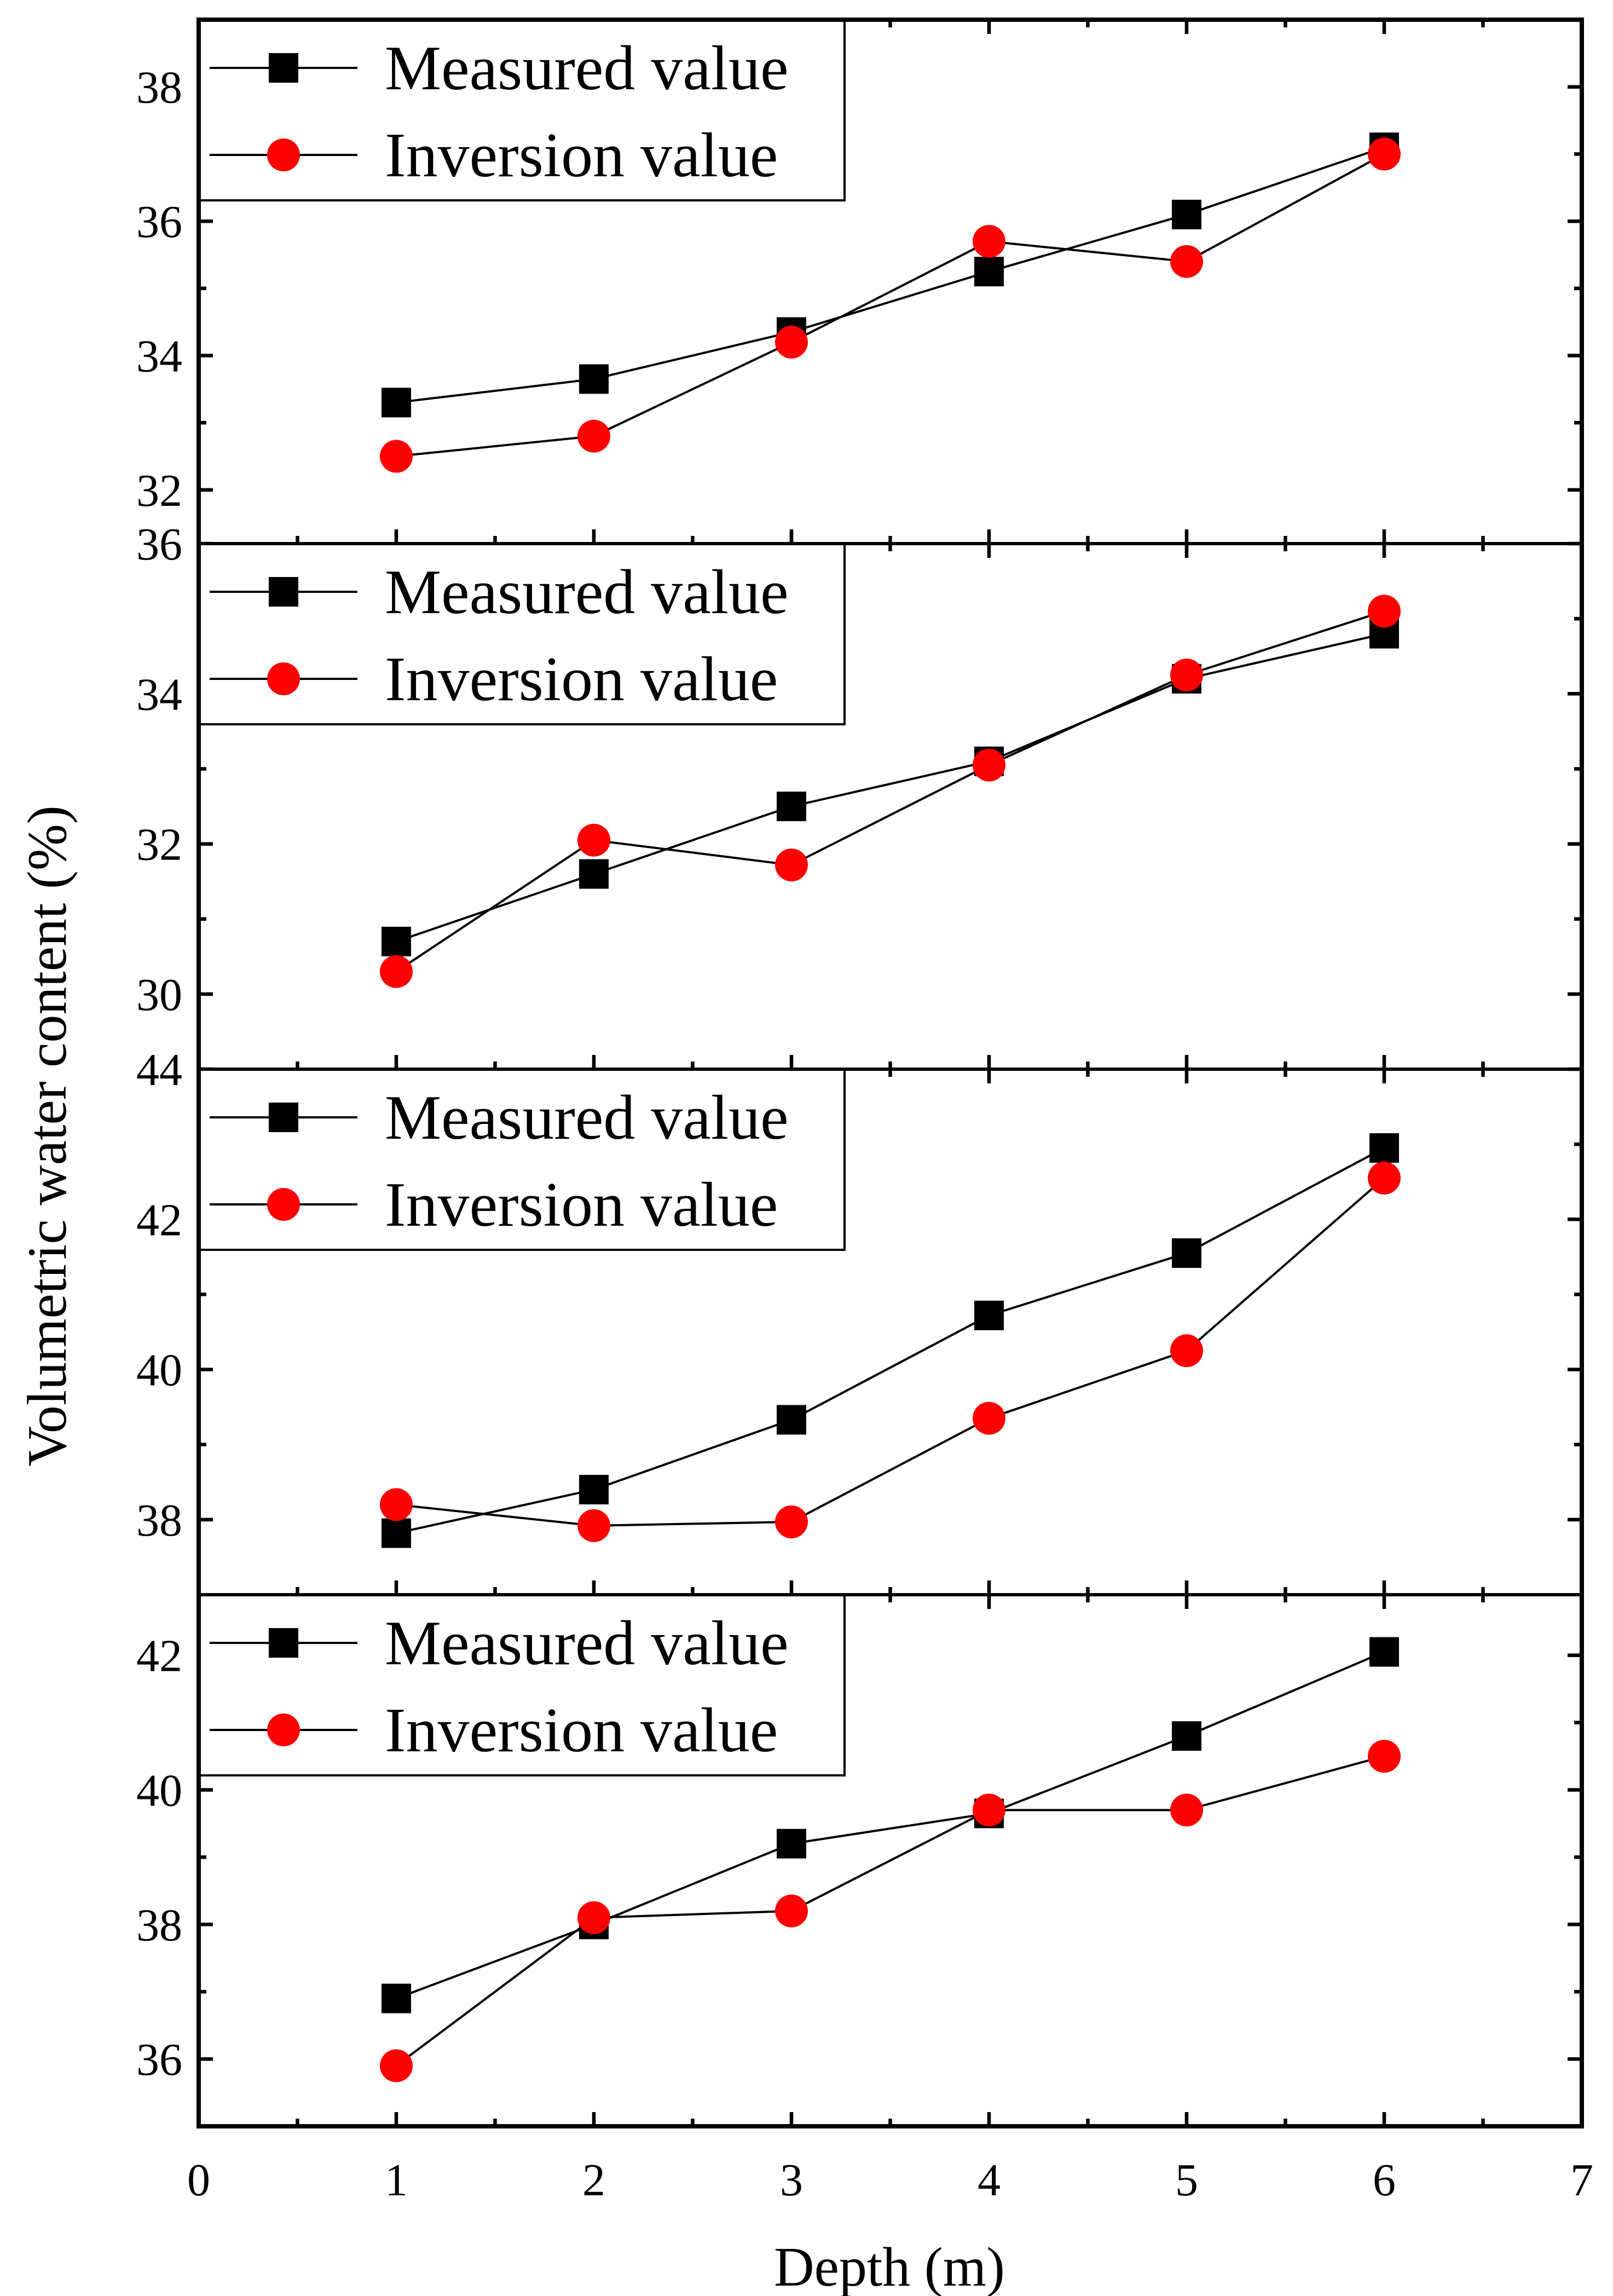 This screenshot has height=2296, width=1613. Describe the element at coordinates (889, 2266) in the screenshot. I see `x-axis-title: Depth (m)` at that location.